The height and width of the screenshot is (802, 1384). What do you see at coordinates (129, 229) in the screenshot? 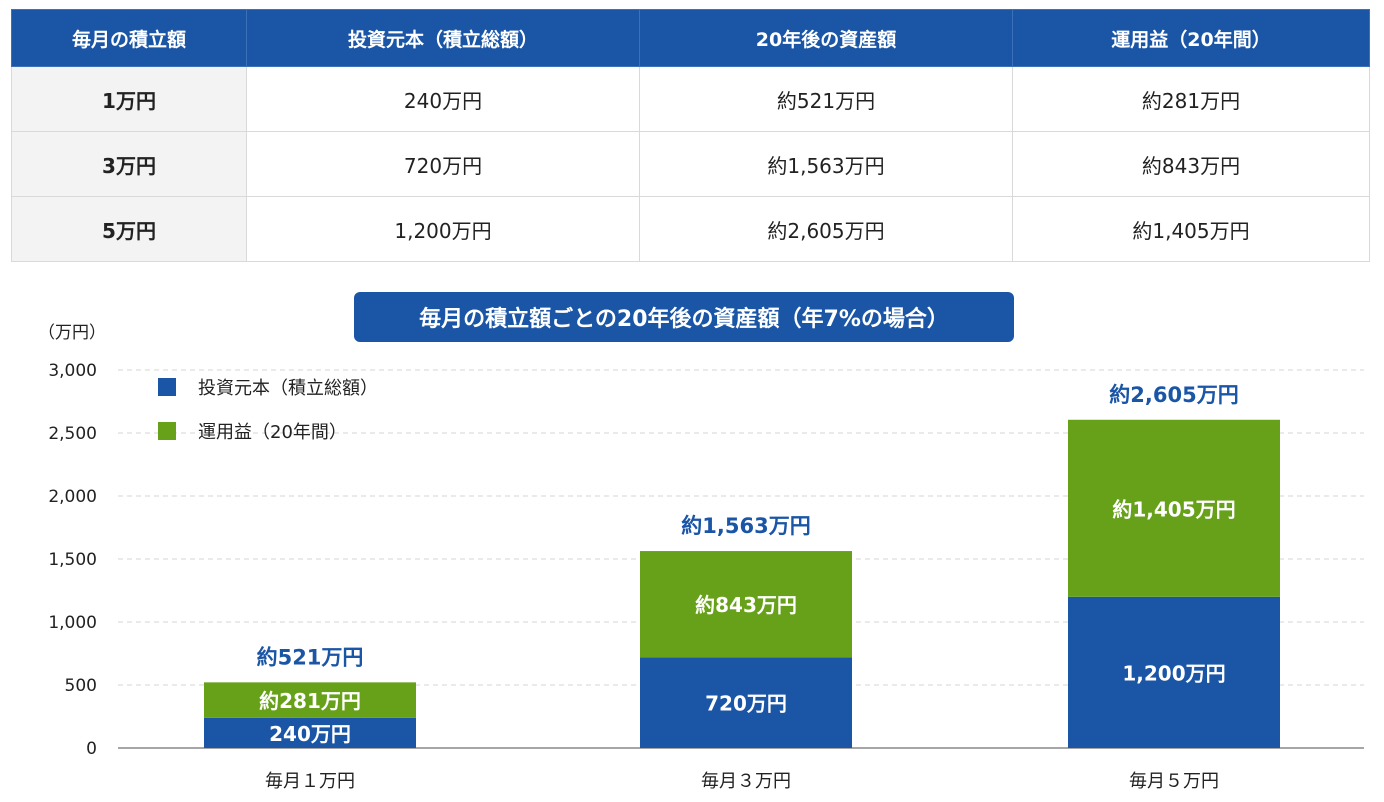
I see `table-row-header: 5万円` at bounding box center [129, 229].